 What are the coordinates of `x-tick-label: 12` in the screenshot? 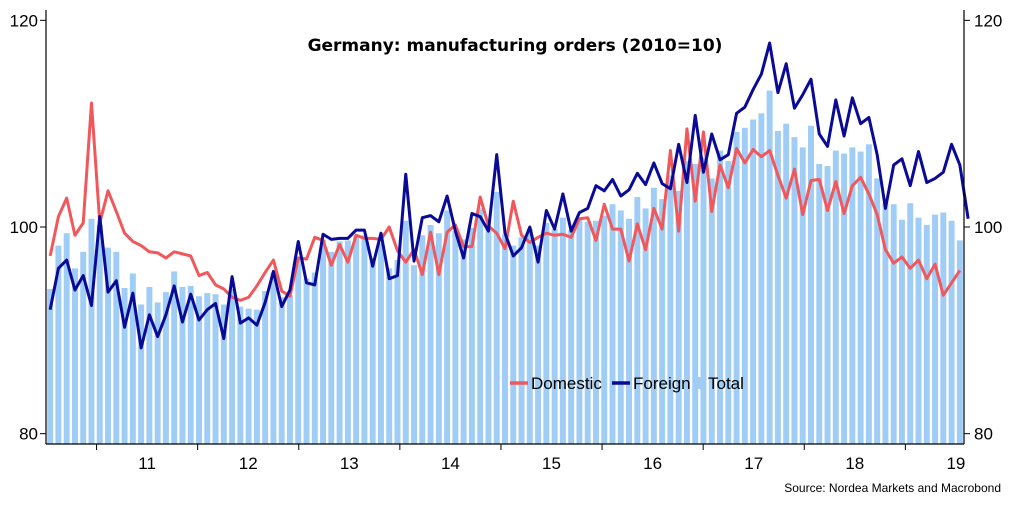 It's located at (248, 463).